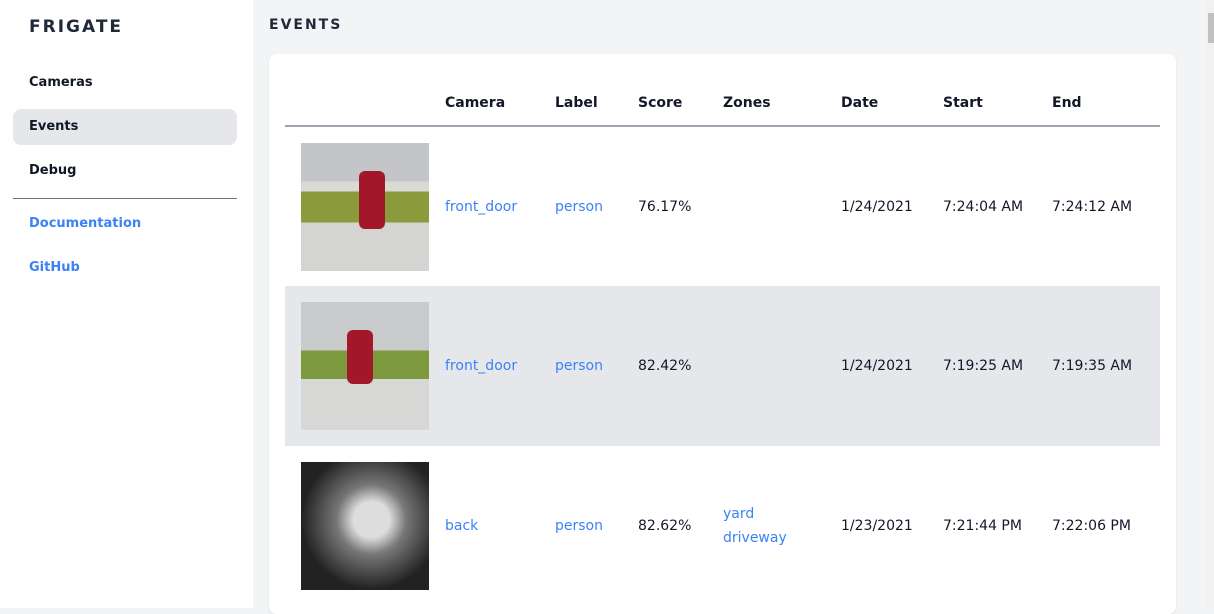 The width and height of the screenshot is (1214, 614). What do you see at coordinates (1211, 28) in the screenshot?
I see `scrollbar-thumb` at bounding box center [1211, 28].